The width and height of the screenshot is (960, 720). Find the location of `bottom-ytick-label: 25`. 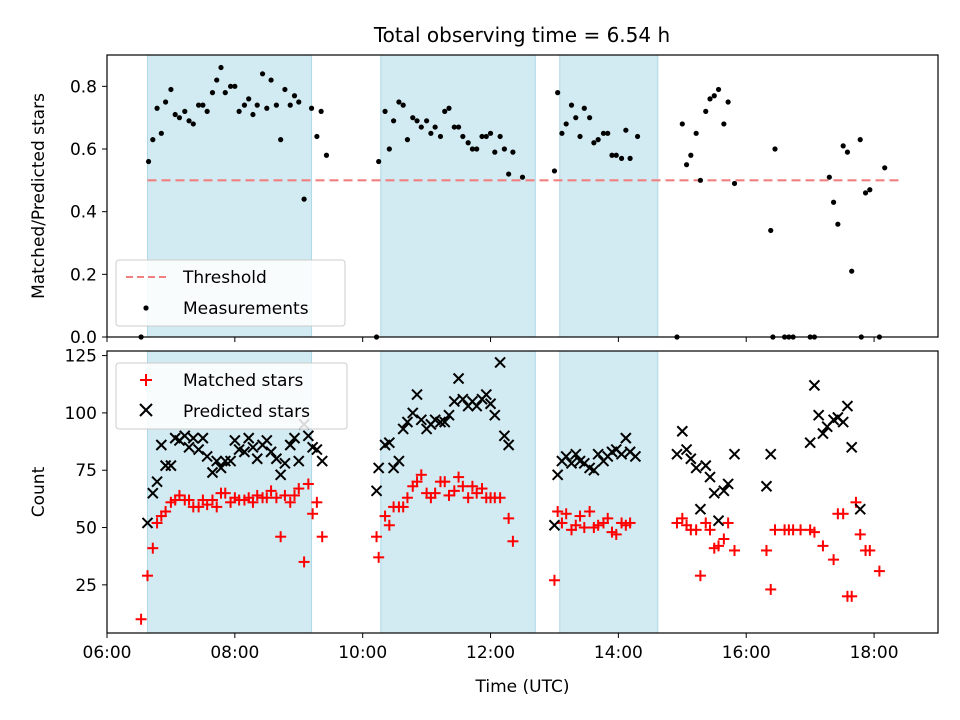

bottom-ytick-label: 25 is located at coordinates (86, 586).